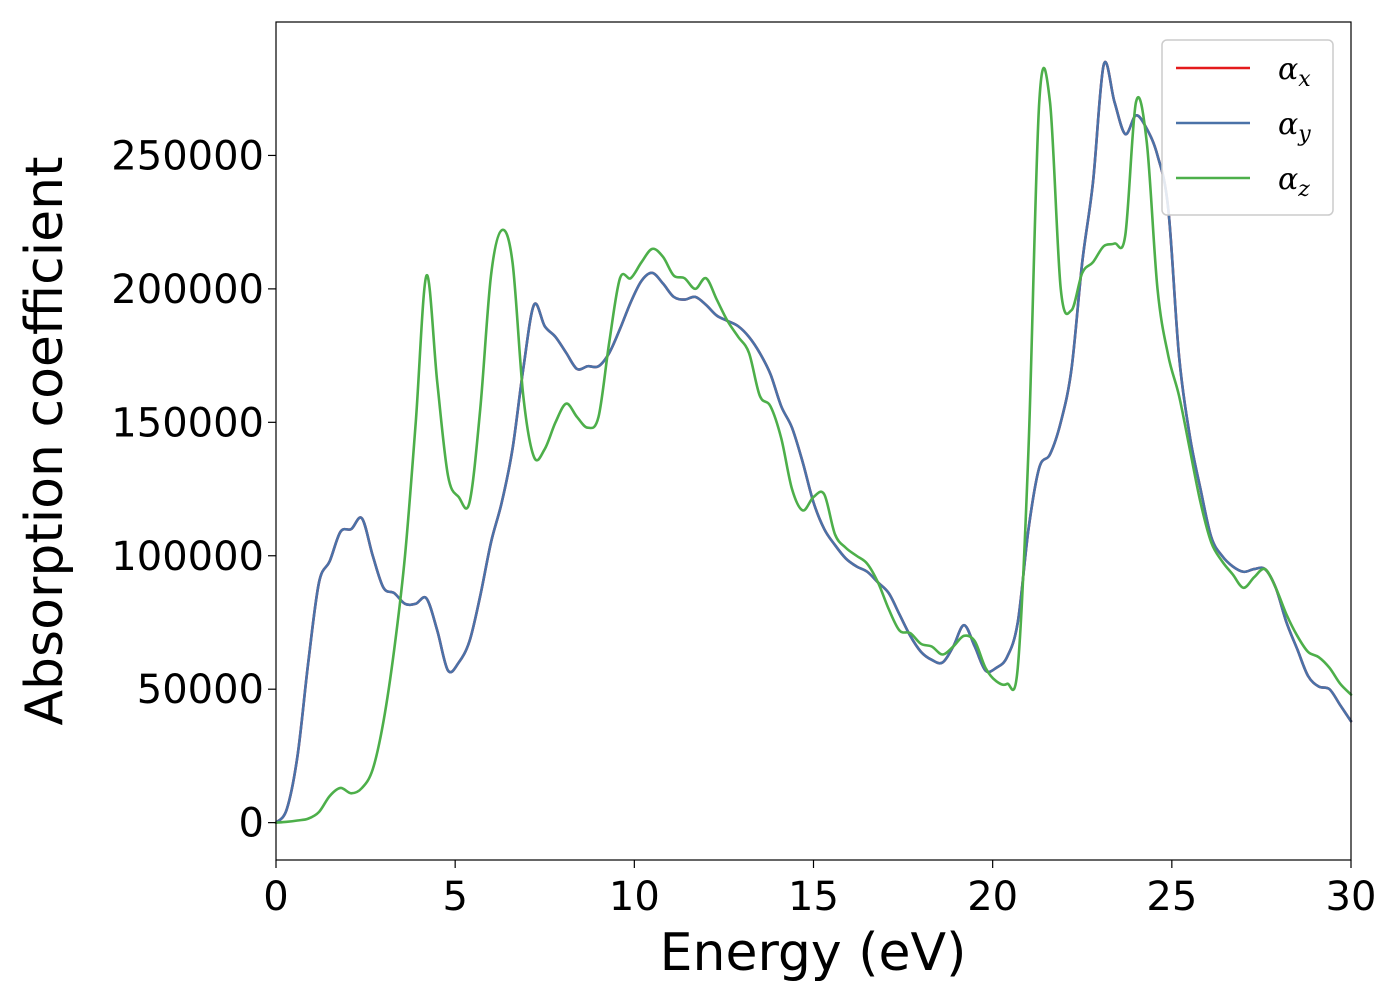 This screenshot has height=1000, width=1400. Describe the element at coordinates (1171, 897) in the screenshot. I see `x-tick-label: 25` at that location.